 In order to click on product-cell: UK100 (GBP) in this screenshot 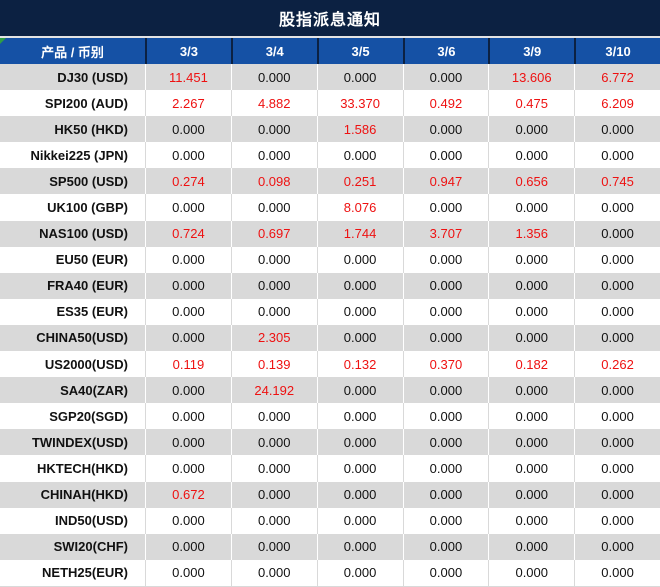, I will do `click(87, 208)`.